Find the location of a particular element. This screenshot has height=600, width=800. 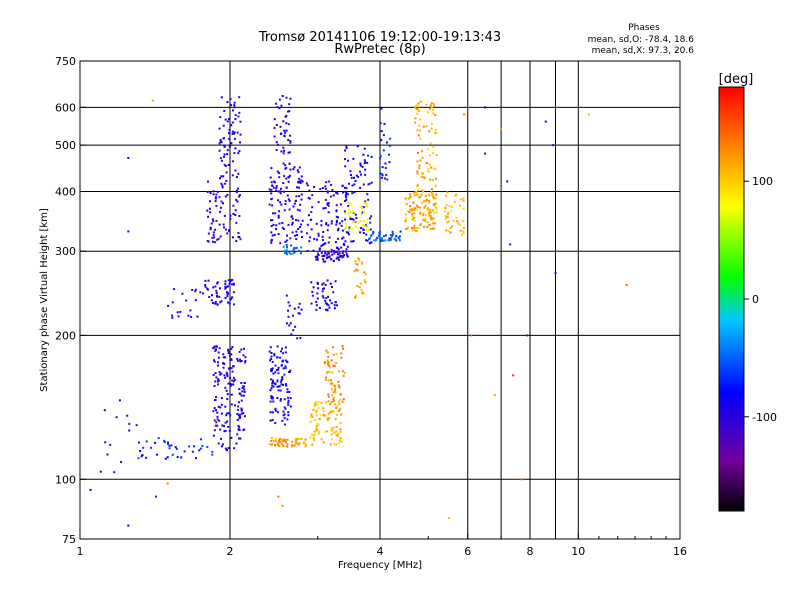

y-tick-label: 200 is located at coordinates (65, 335).